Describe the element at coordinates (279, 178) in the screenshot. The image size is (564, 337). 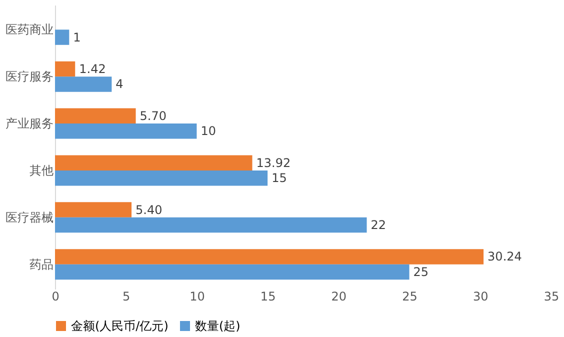
I see `data-label: 15` at that location.